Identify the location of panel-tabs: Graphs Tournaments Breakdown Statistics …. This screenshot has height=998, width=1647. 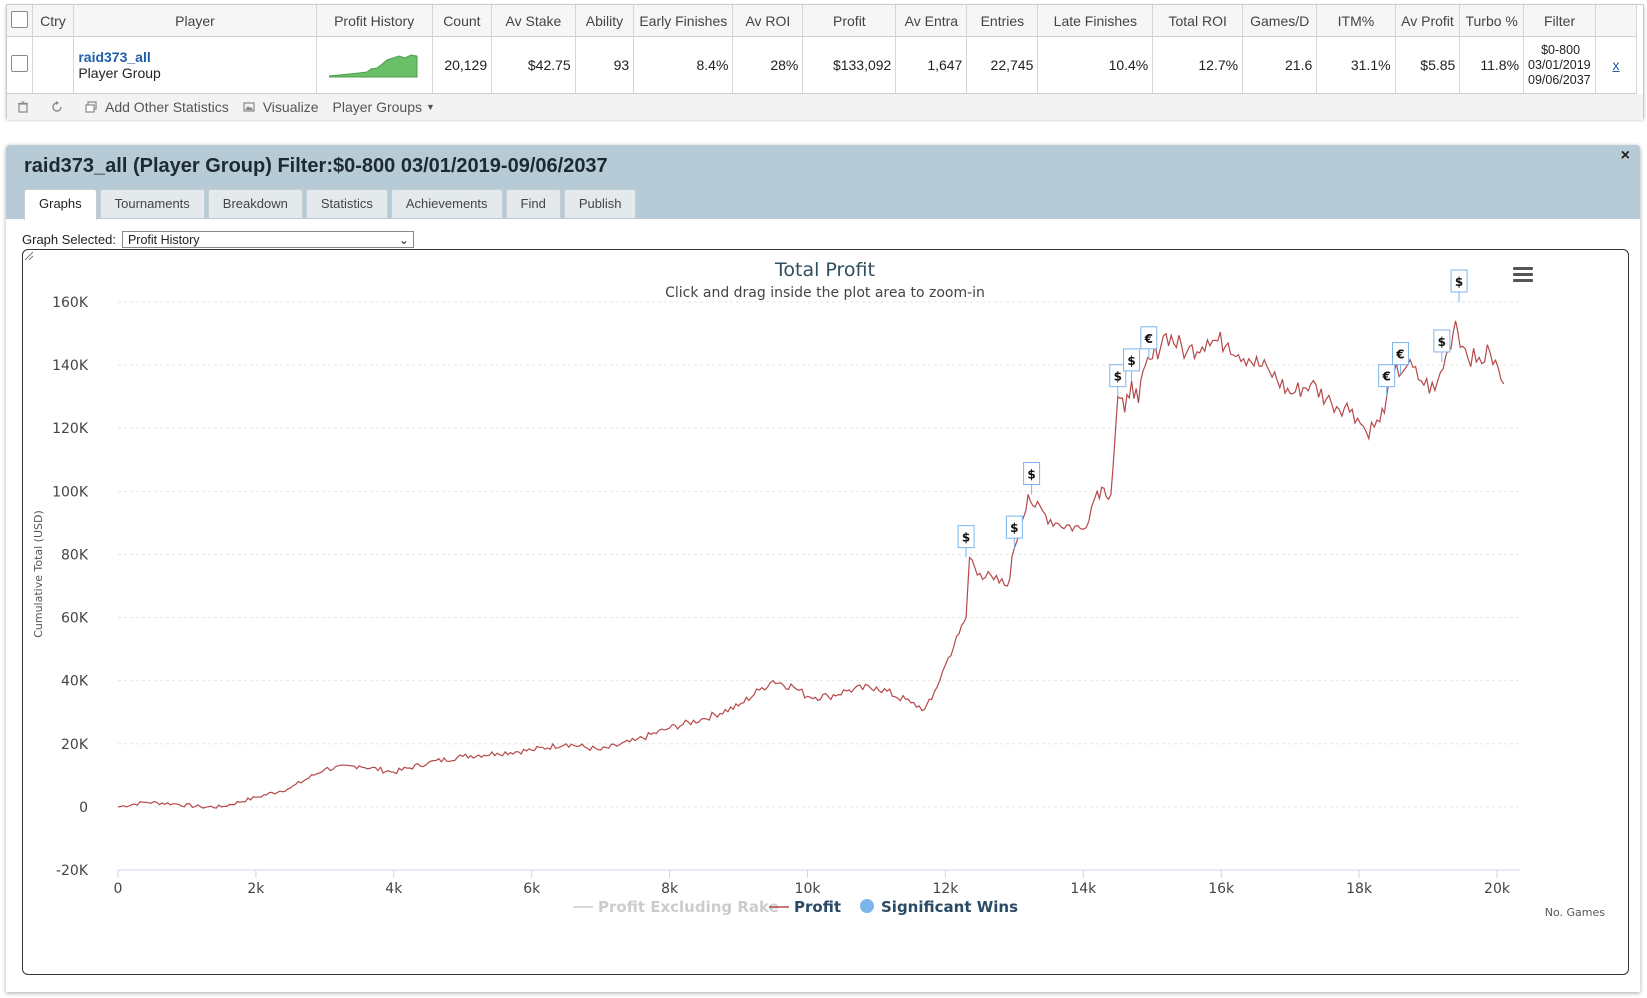
(331, 204).